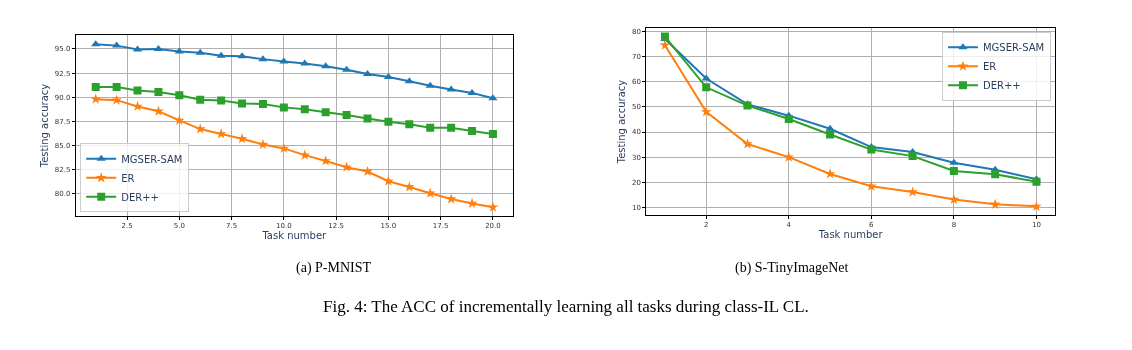 This screenshot has height=350, width=1132. What do you see at coordinates (566, 306) in the screenshot?
I see `caption: Fig. 4: The ACC of incrementally learning all tasks during class-IL CL.` at bounding box center [566, 306].